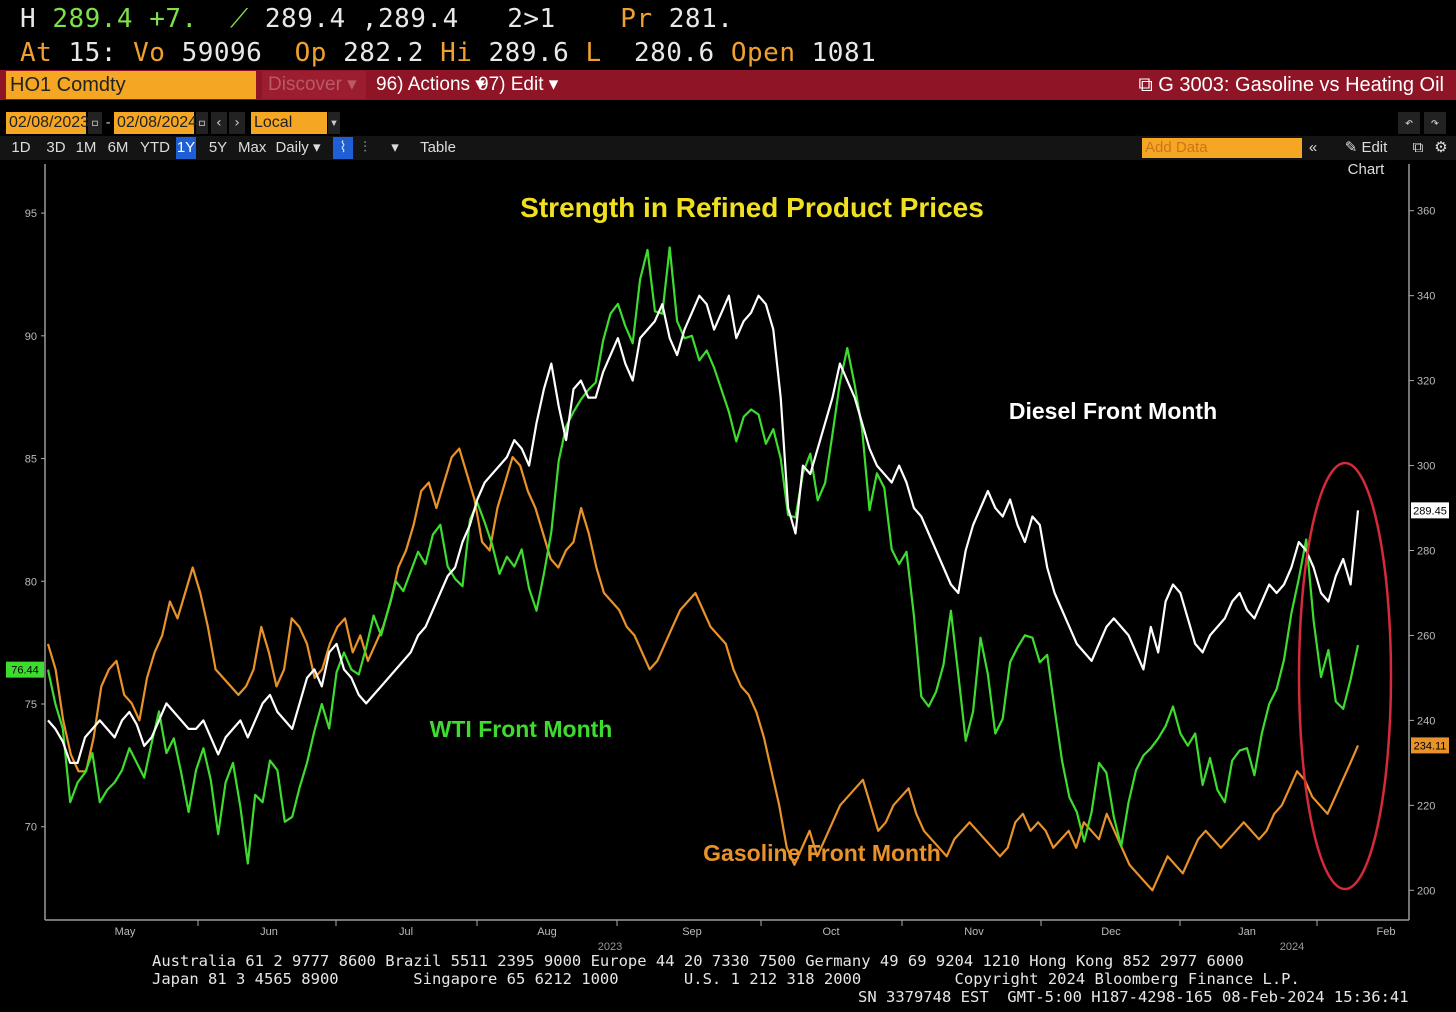  Describe the element at coordinates (1113, 411) in the screenshot. I see `diesel-label: Diesel Front Month` at that location.